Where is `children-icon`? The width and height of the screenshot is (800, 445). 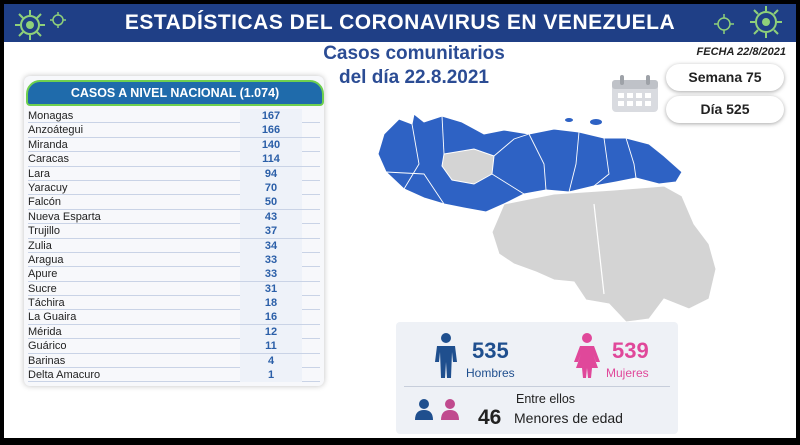 children-icon is located at coordinates (437, 409).